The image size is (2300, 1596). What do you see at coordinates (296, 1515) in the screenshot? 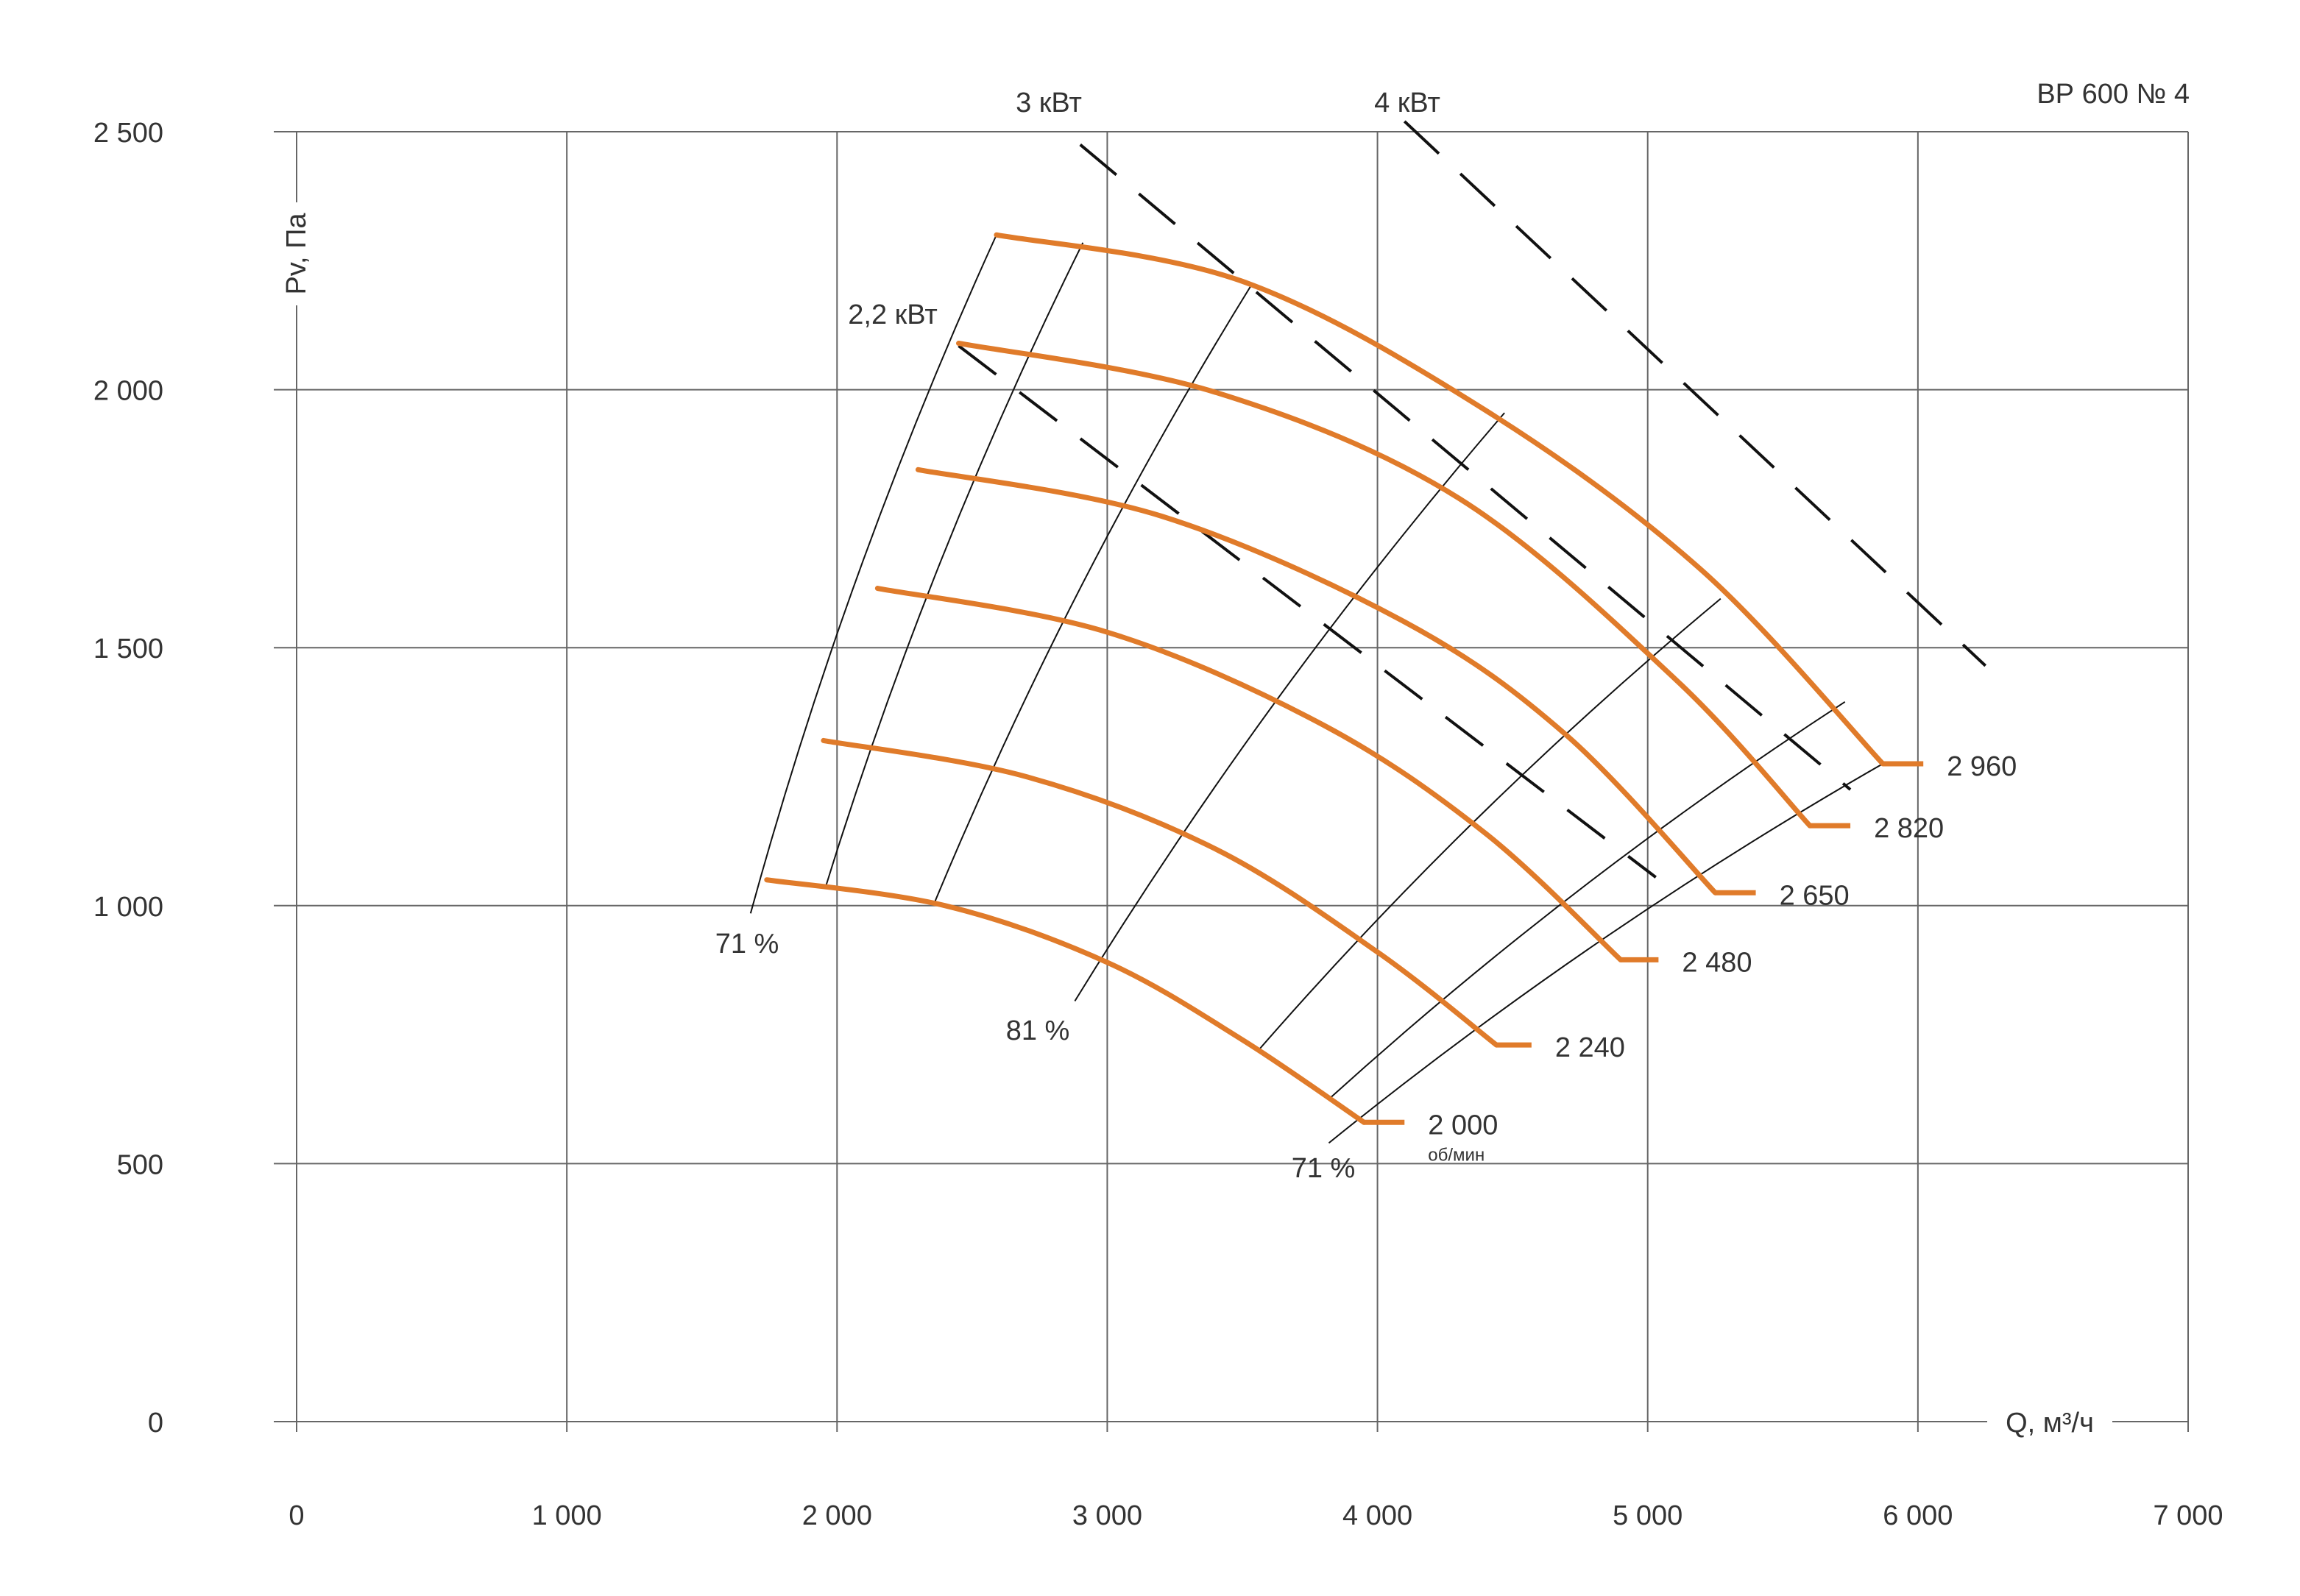
I see `x-tick-label: 0` at bounding box center [296, 1515].